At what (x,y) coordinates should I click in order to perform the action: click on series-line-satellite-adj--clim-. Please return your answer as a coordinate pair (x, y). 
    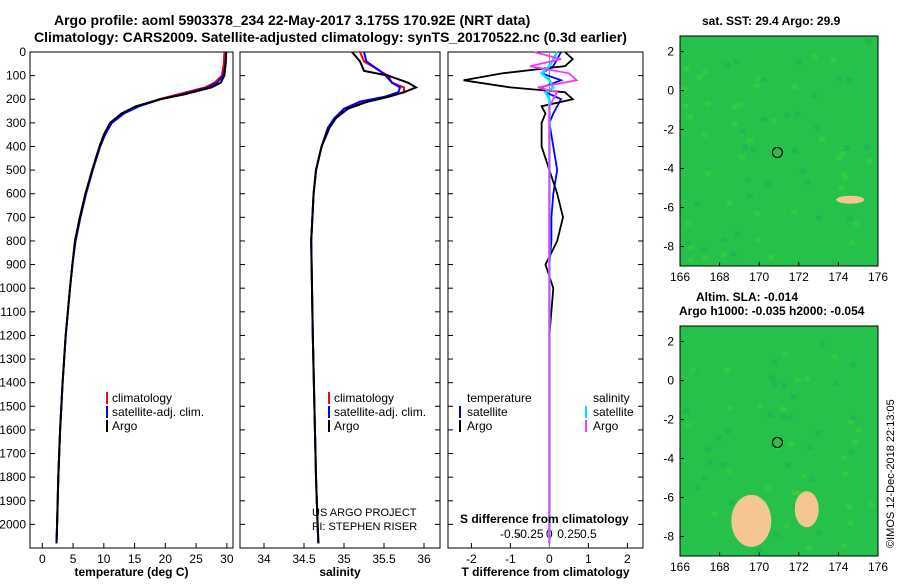
    Looking at the image, I should click on (356, 297).